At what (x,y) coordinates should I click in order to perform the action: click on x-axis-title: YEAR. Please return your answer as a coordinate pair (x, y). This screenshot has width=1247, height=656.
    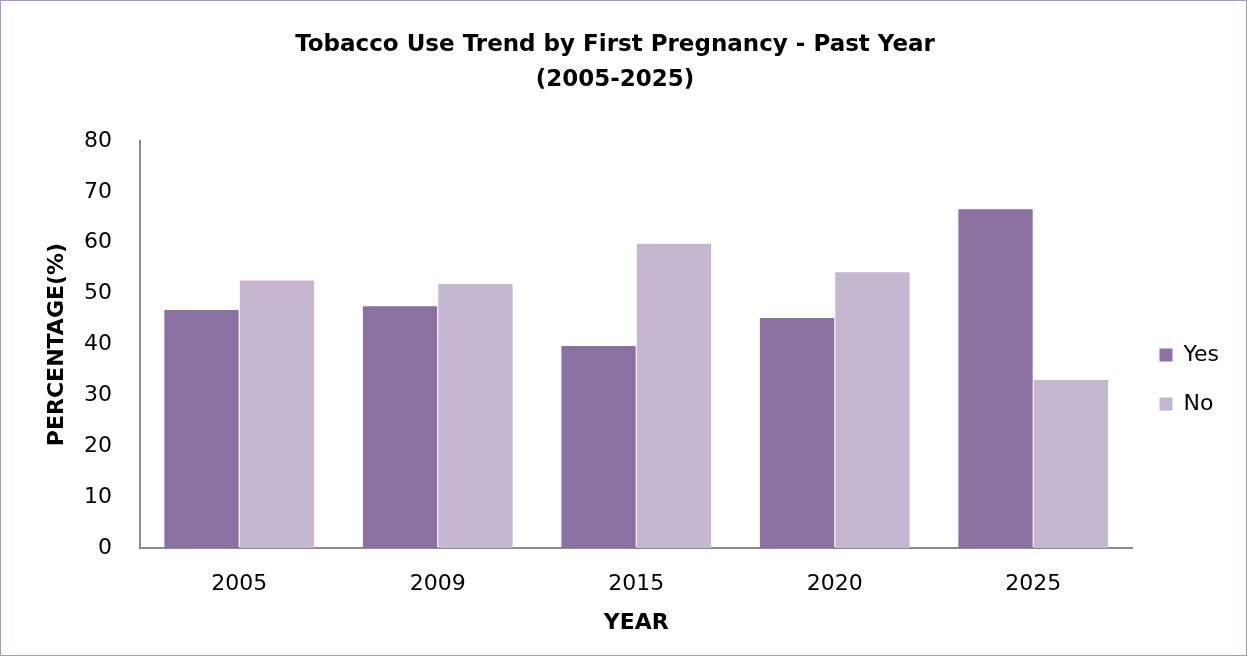
    Looking at the image, I should click on (635, 621).